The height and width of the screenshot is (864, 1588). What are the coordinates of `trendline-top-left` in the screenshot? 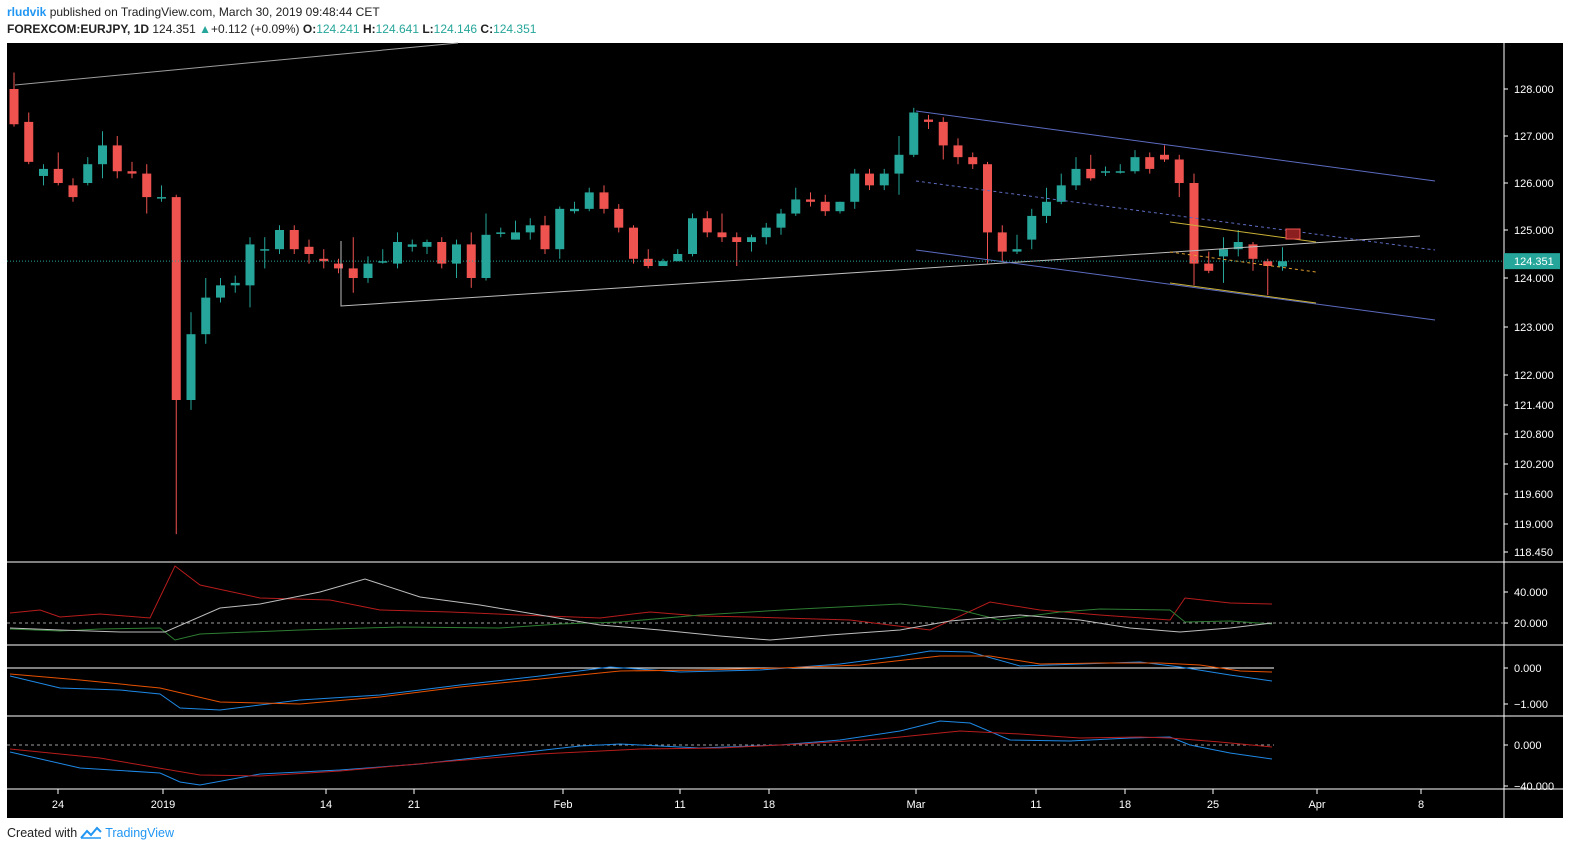 It's located at (236, 64).